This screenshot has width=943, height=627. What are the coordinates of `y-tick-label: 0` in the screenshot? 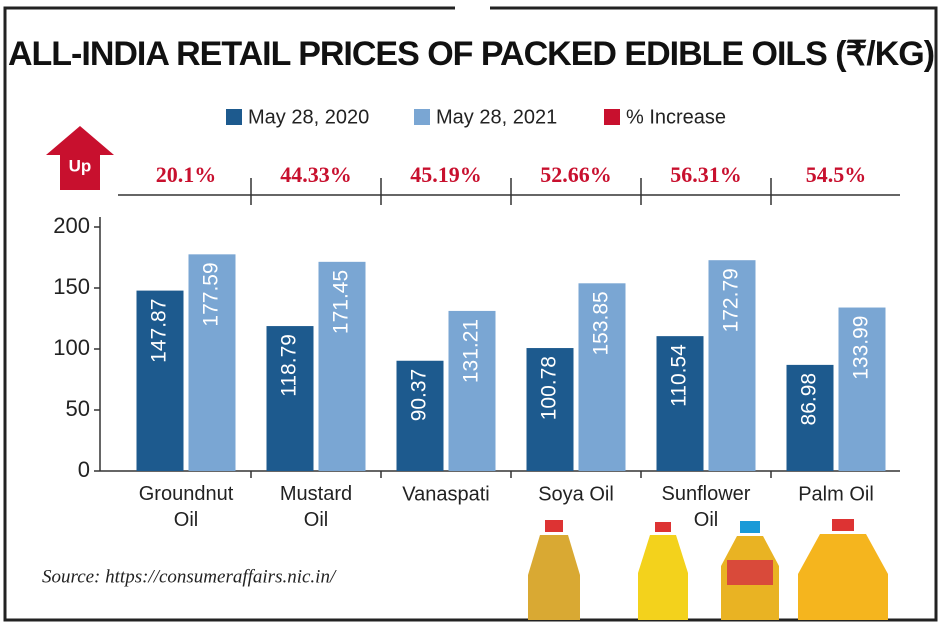 It's located at (84, 469).